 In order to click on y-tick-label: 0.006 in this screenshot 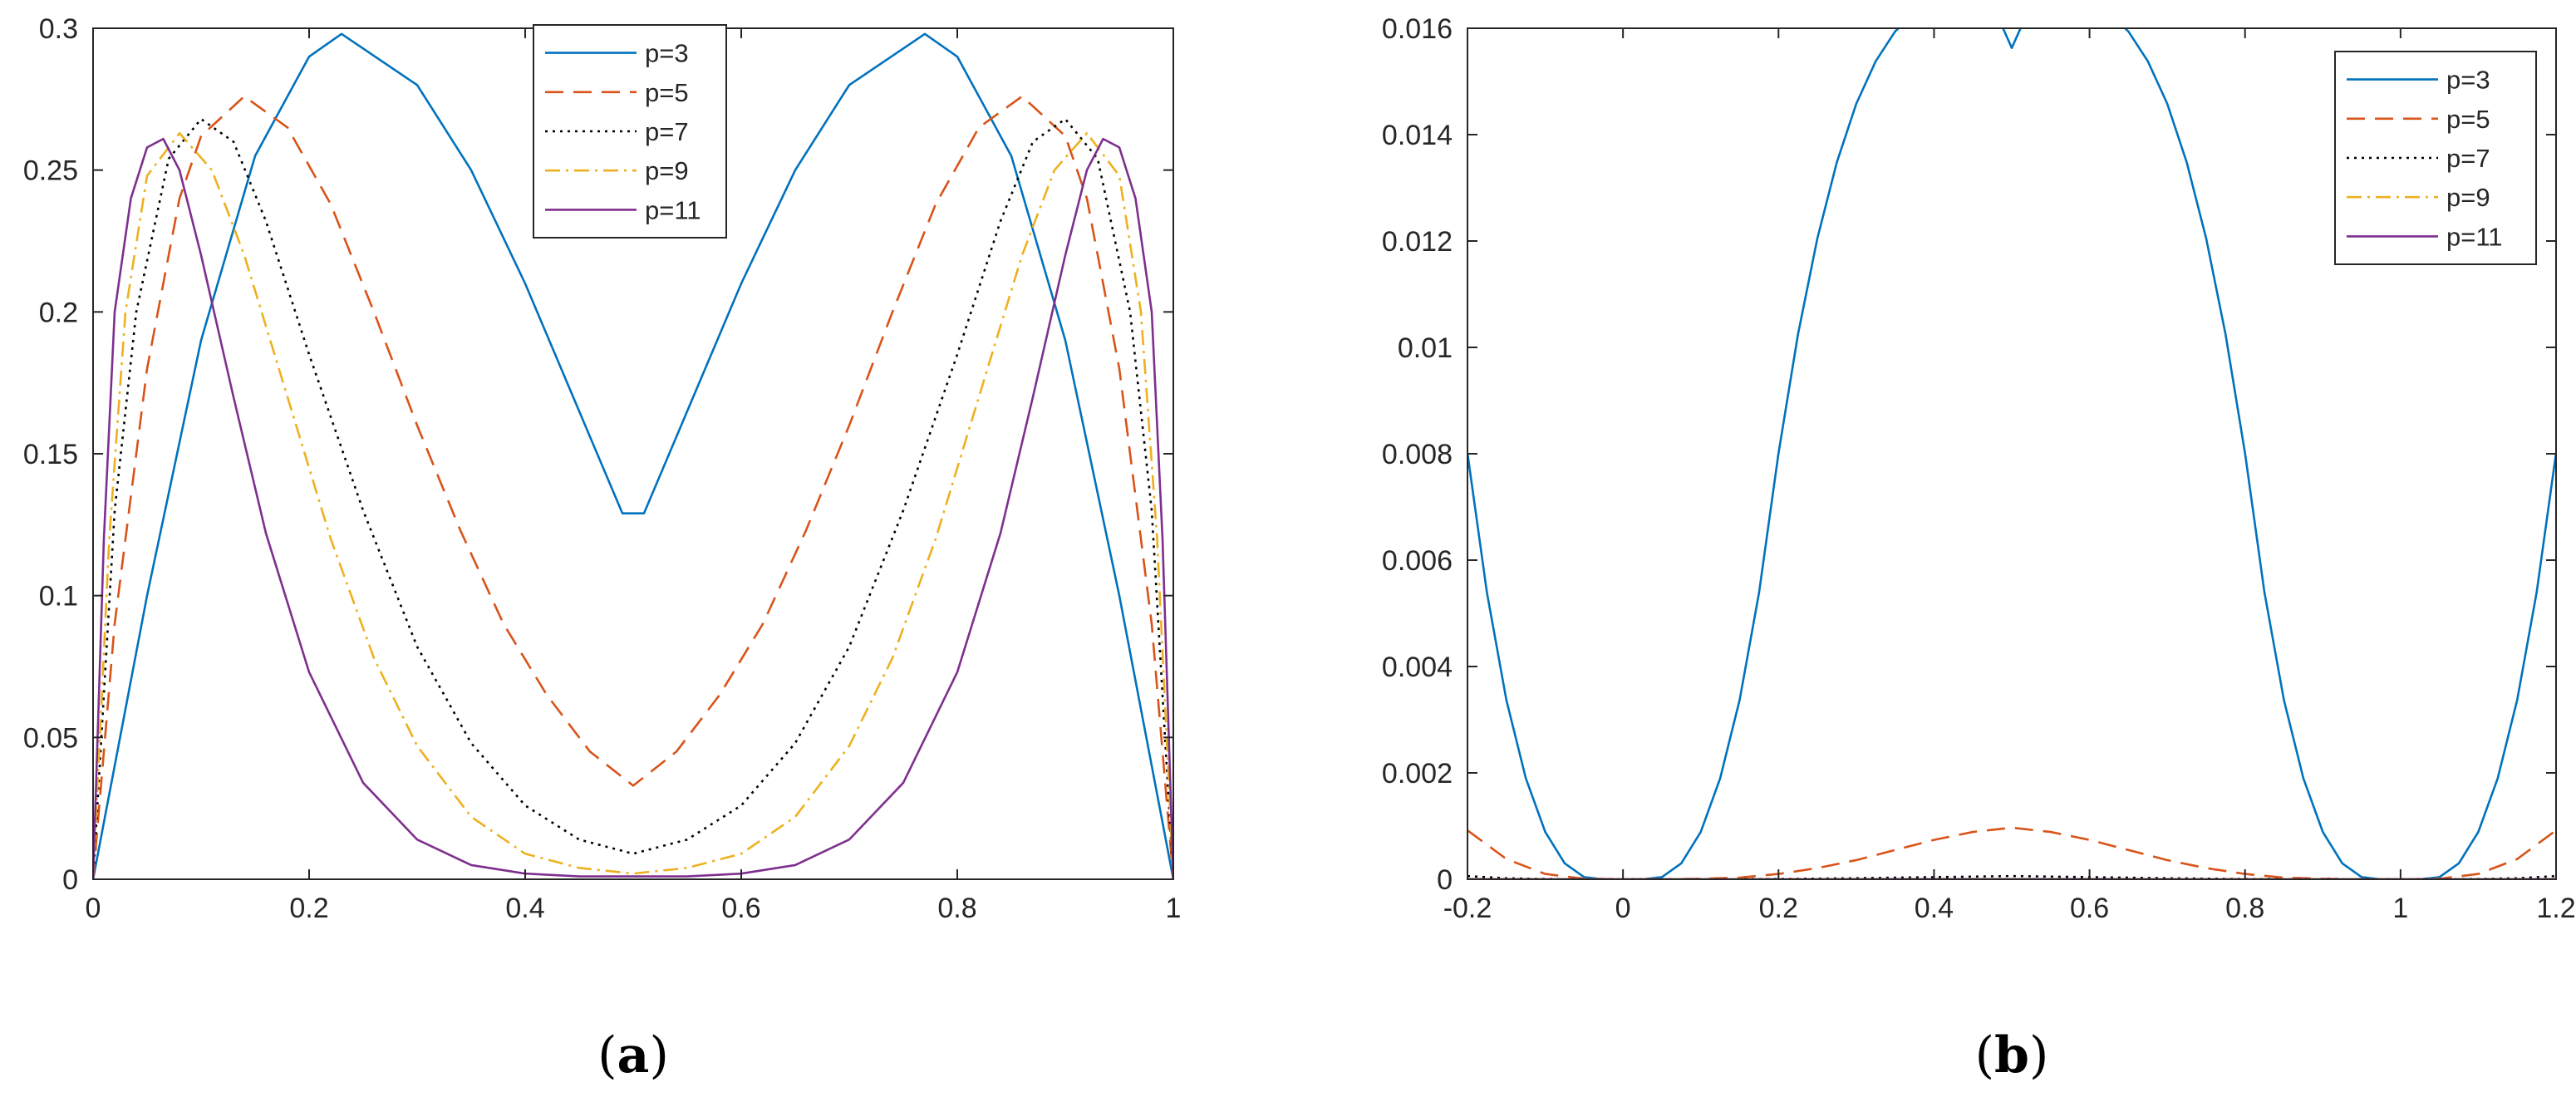, I will do `click(1417, 561)`.